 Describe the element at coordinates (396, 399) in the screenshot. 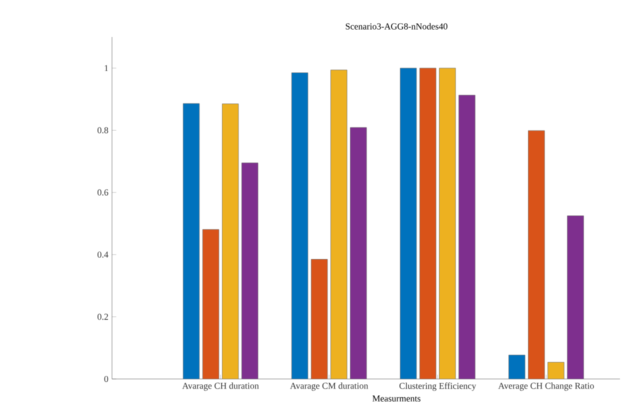

I see `x-axis-title: Measurments` at that location.